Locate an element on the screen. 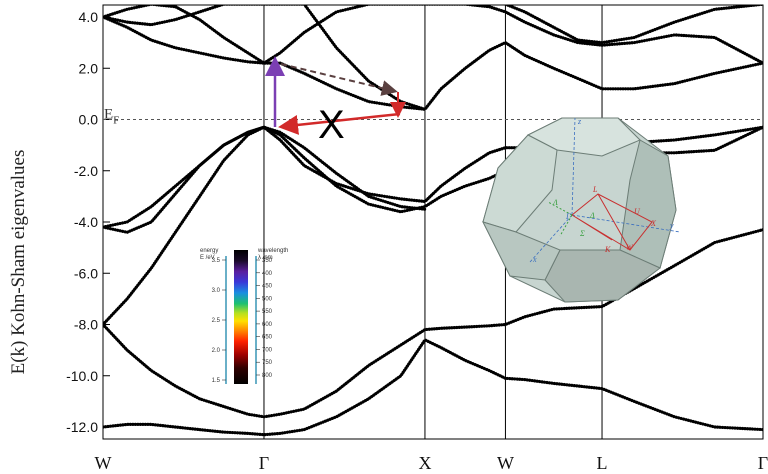  y-tick-label: 0.0 is located at coordinates (89, 120).